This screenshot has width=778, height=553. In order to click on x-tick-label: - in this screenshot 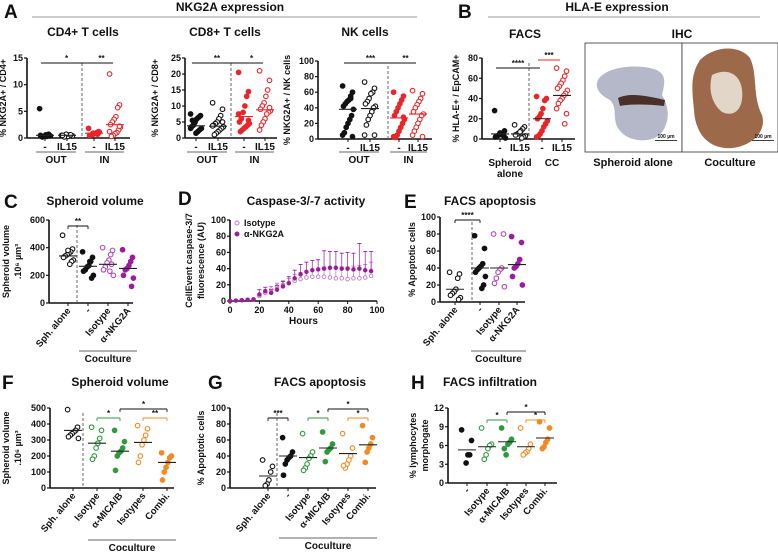, I will do `click(398, 148)`.